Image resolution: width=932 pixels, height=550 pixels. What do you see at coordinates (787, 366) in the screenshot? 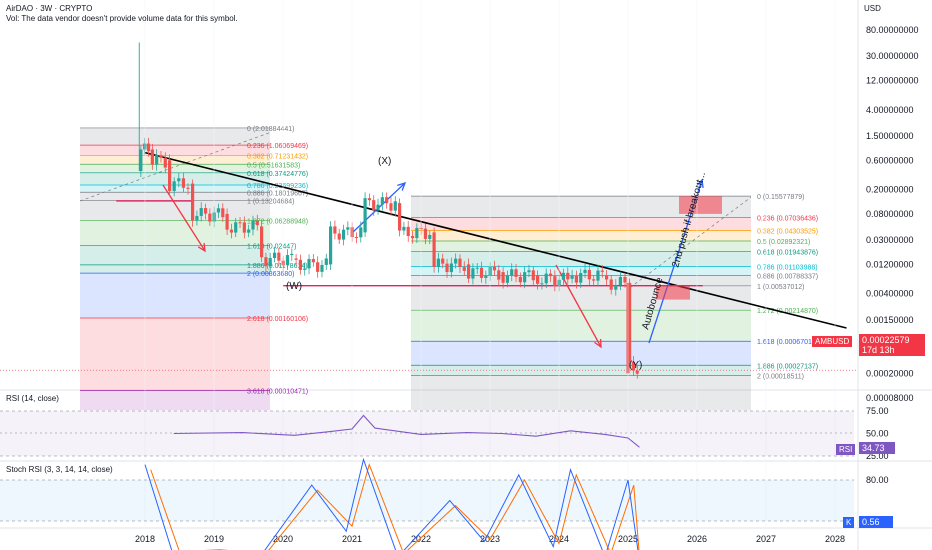
I see `fib-level-label: 1.886 (0.00027137)` at bounding box center [787, 366].